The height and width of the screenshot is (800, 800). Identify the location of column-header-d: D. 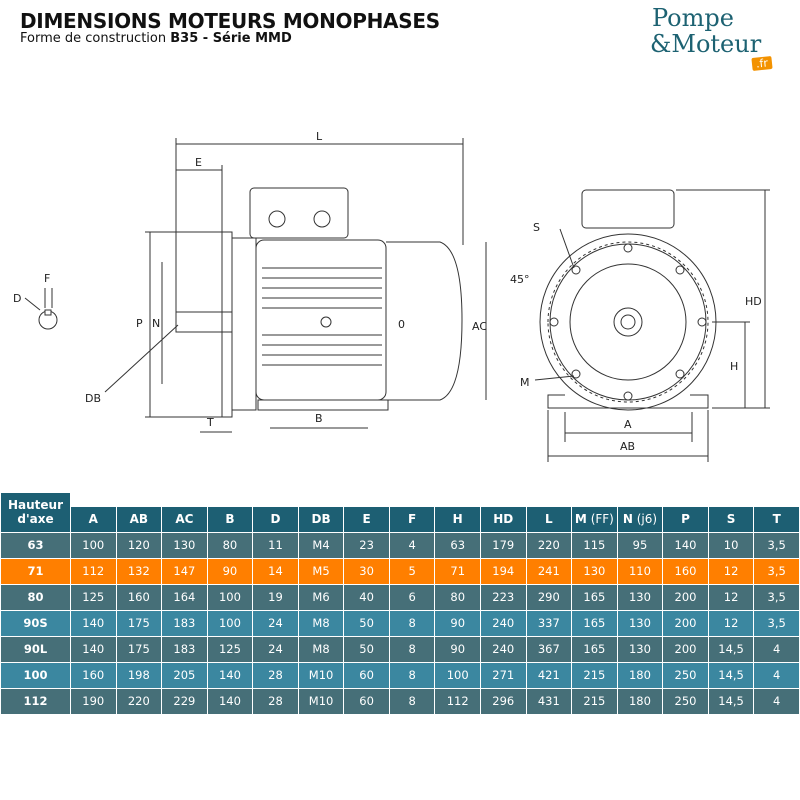
(275, 519).